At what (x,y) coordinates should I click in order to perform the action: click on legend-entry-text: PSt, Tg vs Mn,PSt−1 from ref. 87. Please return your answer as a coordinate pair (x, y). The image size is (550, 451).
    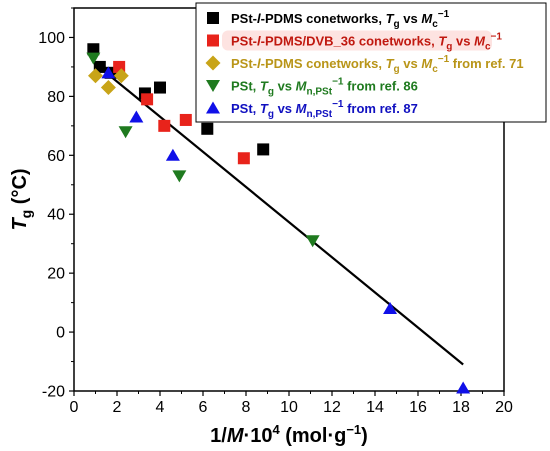
    Looking at the image, I should click on (324, 109).